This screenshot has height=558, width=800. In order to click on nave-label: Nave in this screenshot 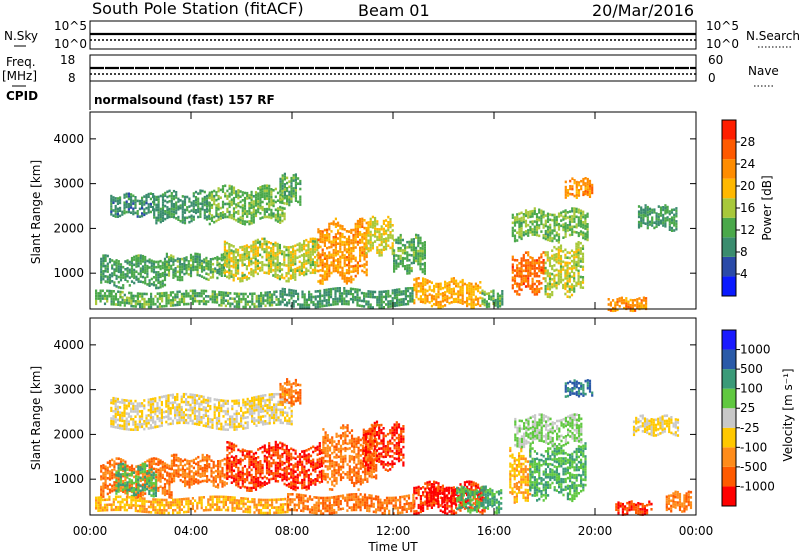, I will do `click(763, 71)`.